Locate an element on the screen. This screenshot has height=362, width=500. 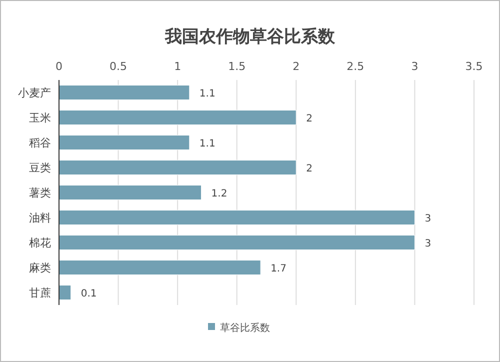
x-tick-label: 2.5 is located at coordinates (355, 66).